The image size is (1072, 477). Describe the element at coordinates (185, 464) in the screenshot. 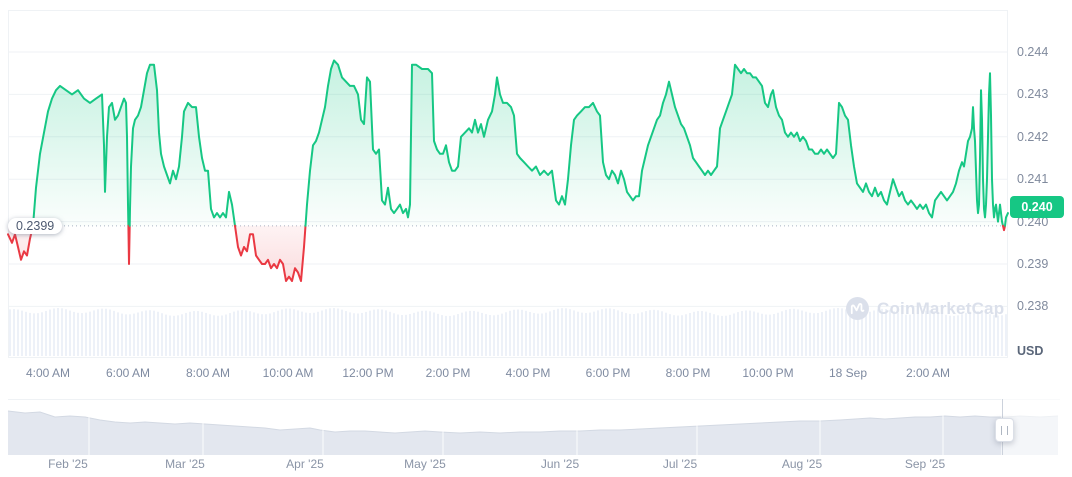

I see `navigator-month-label: Mar '25` at that location.